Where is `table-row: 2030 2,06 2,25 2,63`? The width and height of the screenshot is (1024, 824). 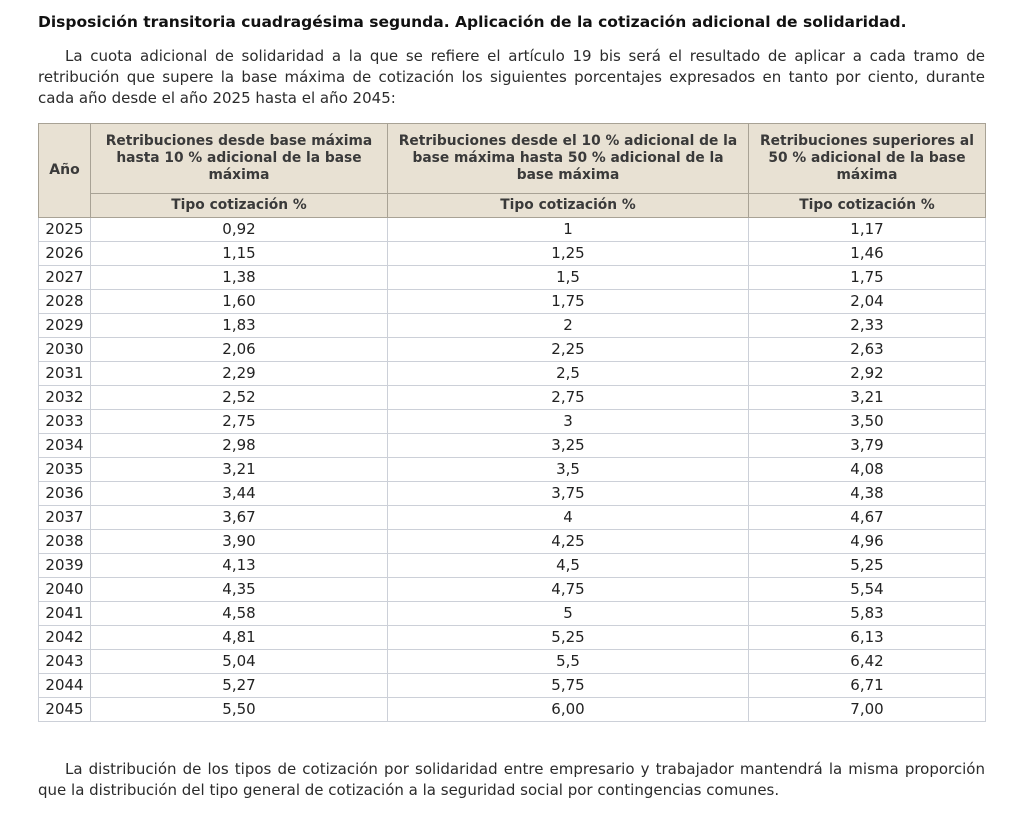 table-row: 2030 2,06 2,25 2,63 is located at coordinates (512, 349).